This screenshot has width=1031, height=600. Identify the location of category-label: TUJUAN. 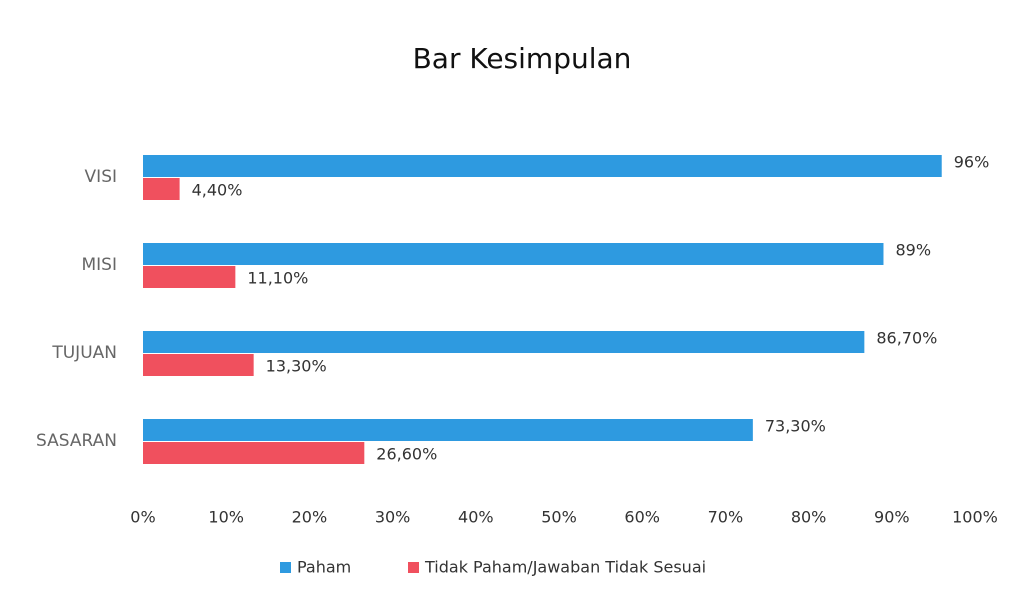
(84, 353).